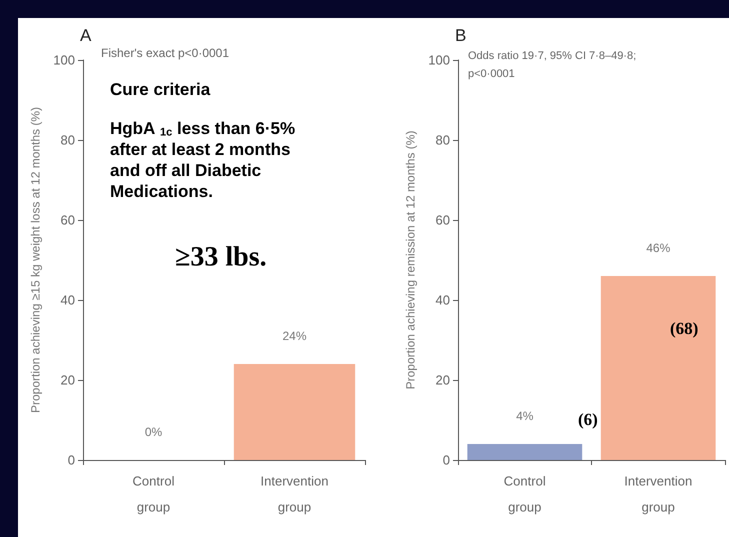 The image size is (729, 537). I want to click on annotation: Odds ratio 19·7, 95% CI 7·8–49·8; p<0·0001, so click(554, 65).